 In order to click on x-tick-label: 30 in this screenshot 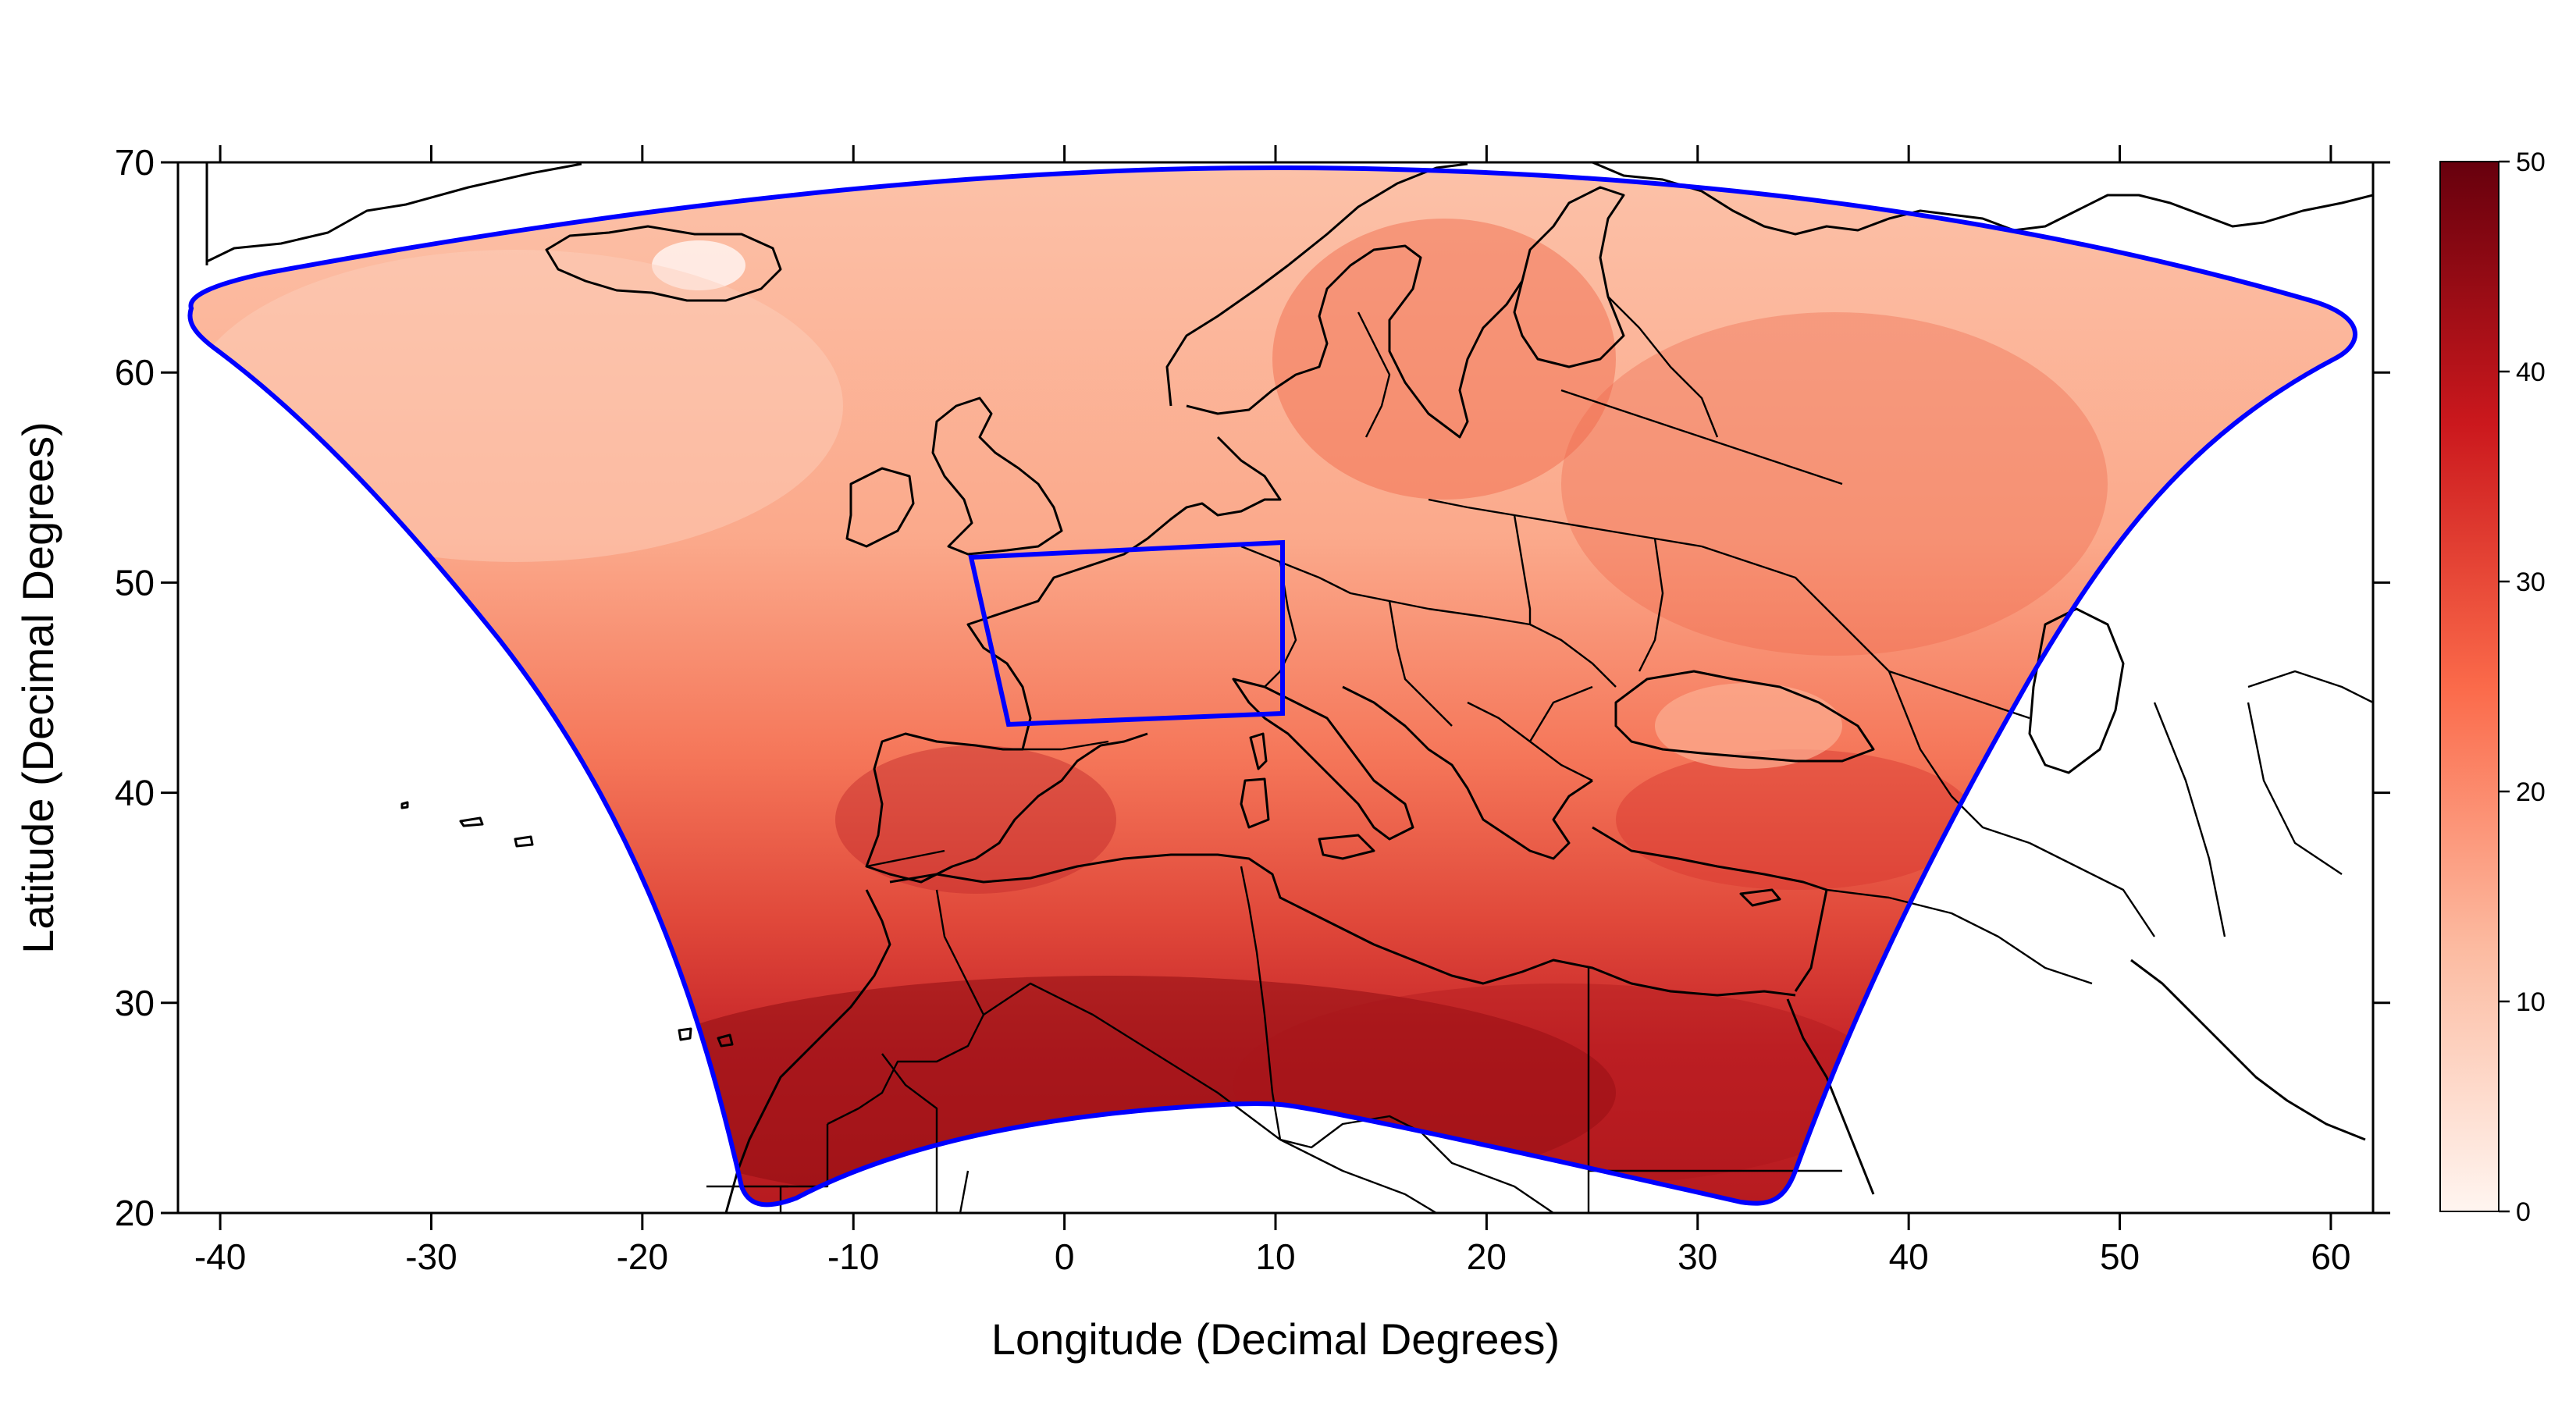, I will do `click(1697, 1256)`.